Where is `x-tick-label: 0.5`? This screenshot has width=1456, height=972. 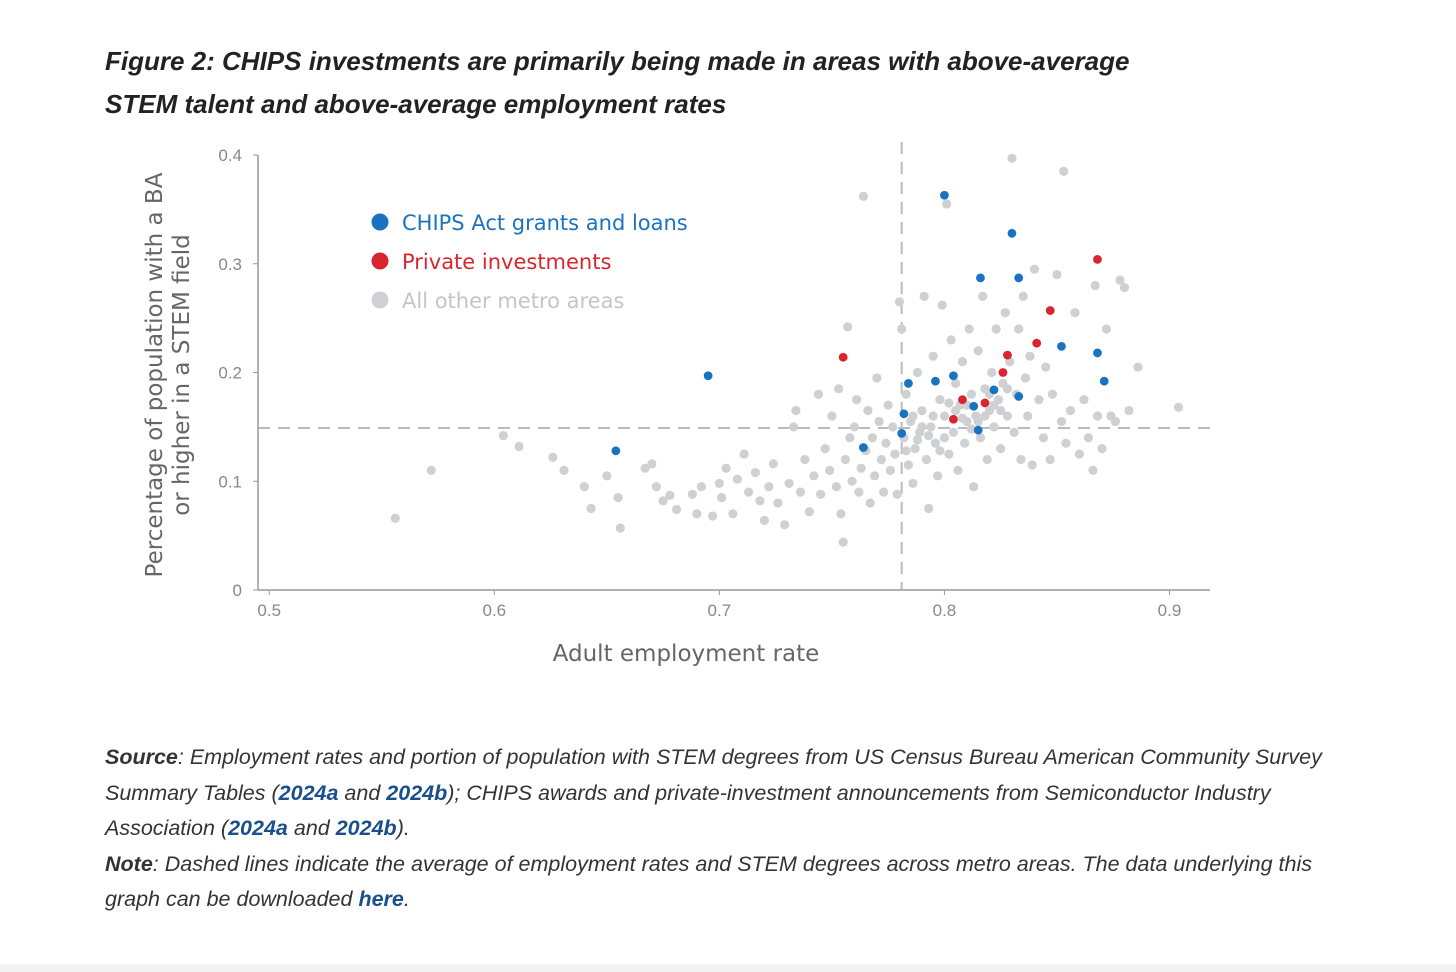
x-tick-label: 0.5 is located at coordinates (269, 610).